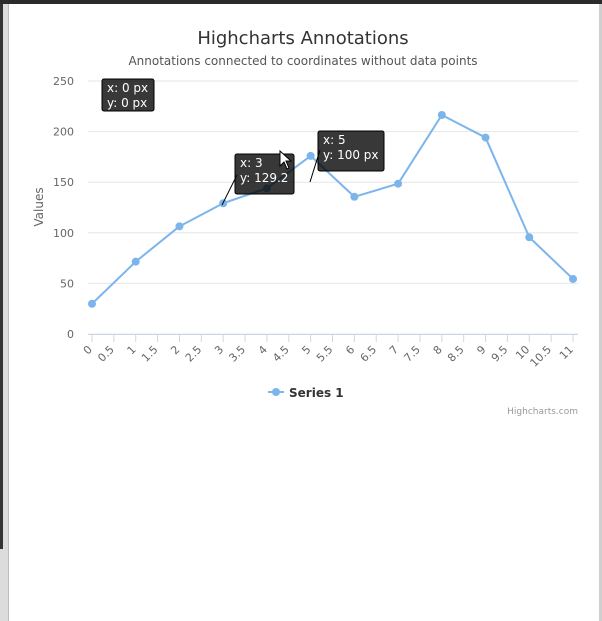 This screenshot has height=621, width=602. I want to click on x-tick-label: 5, so click(306, 350).